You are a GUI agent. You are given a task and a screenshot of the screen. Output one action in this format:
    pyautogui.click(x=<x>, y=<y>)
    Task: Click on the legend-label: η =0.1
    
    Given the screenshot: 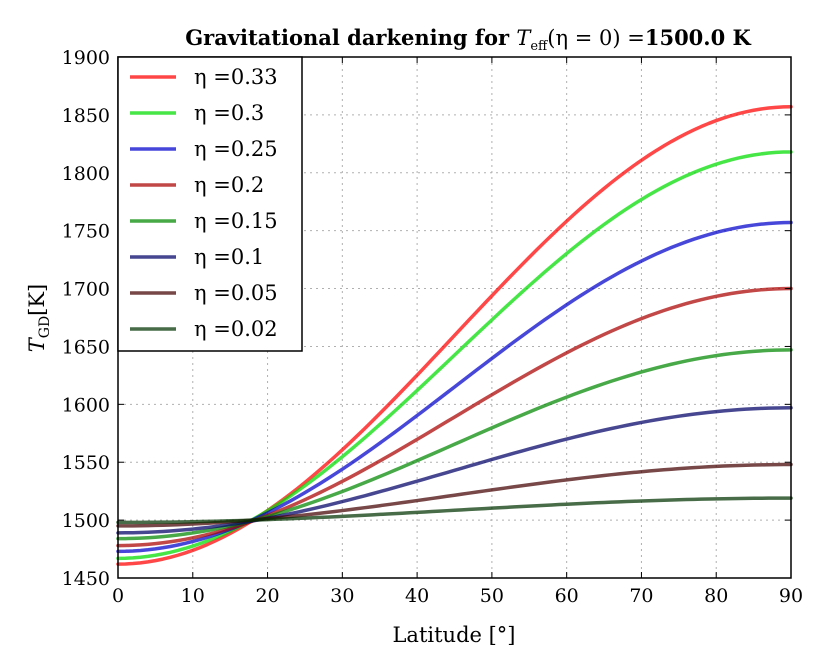 What is the action you would take?
    pyautogui.click(x=229, y=257)
    